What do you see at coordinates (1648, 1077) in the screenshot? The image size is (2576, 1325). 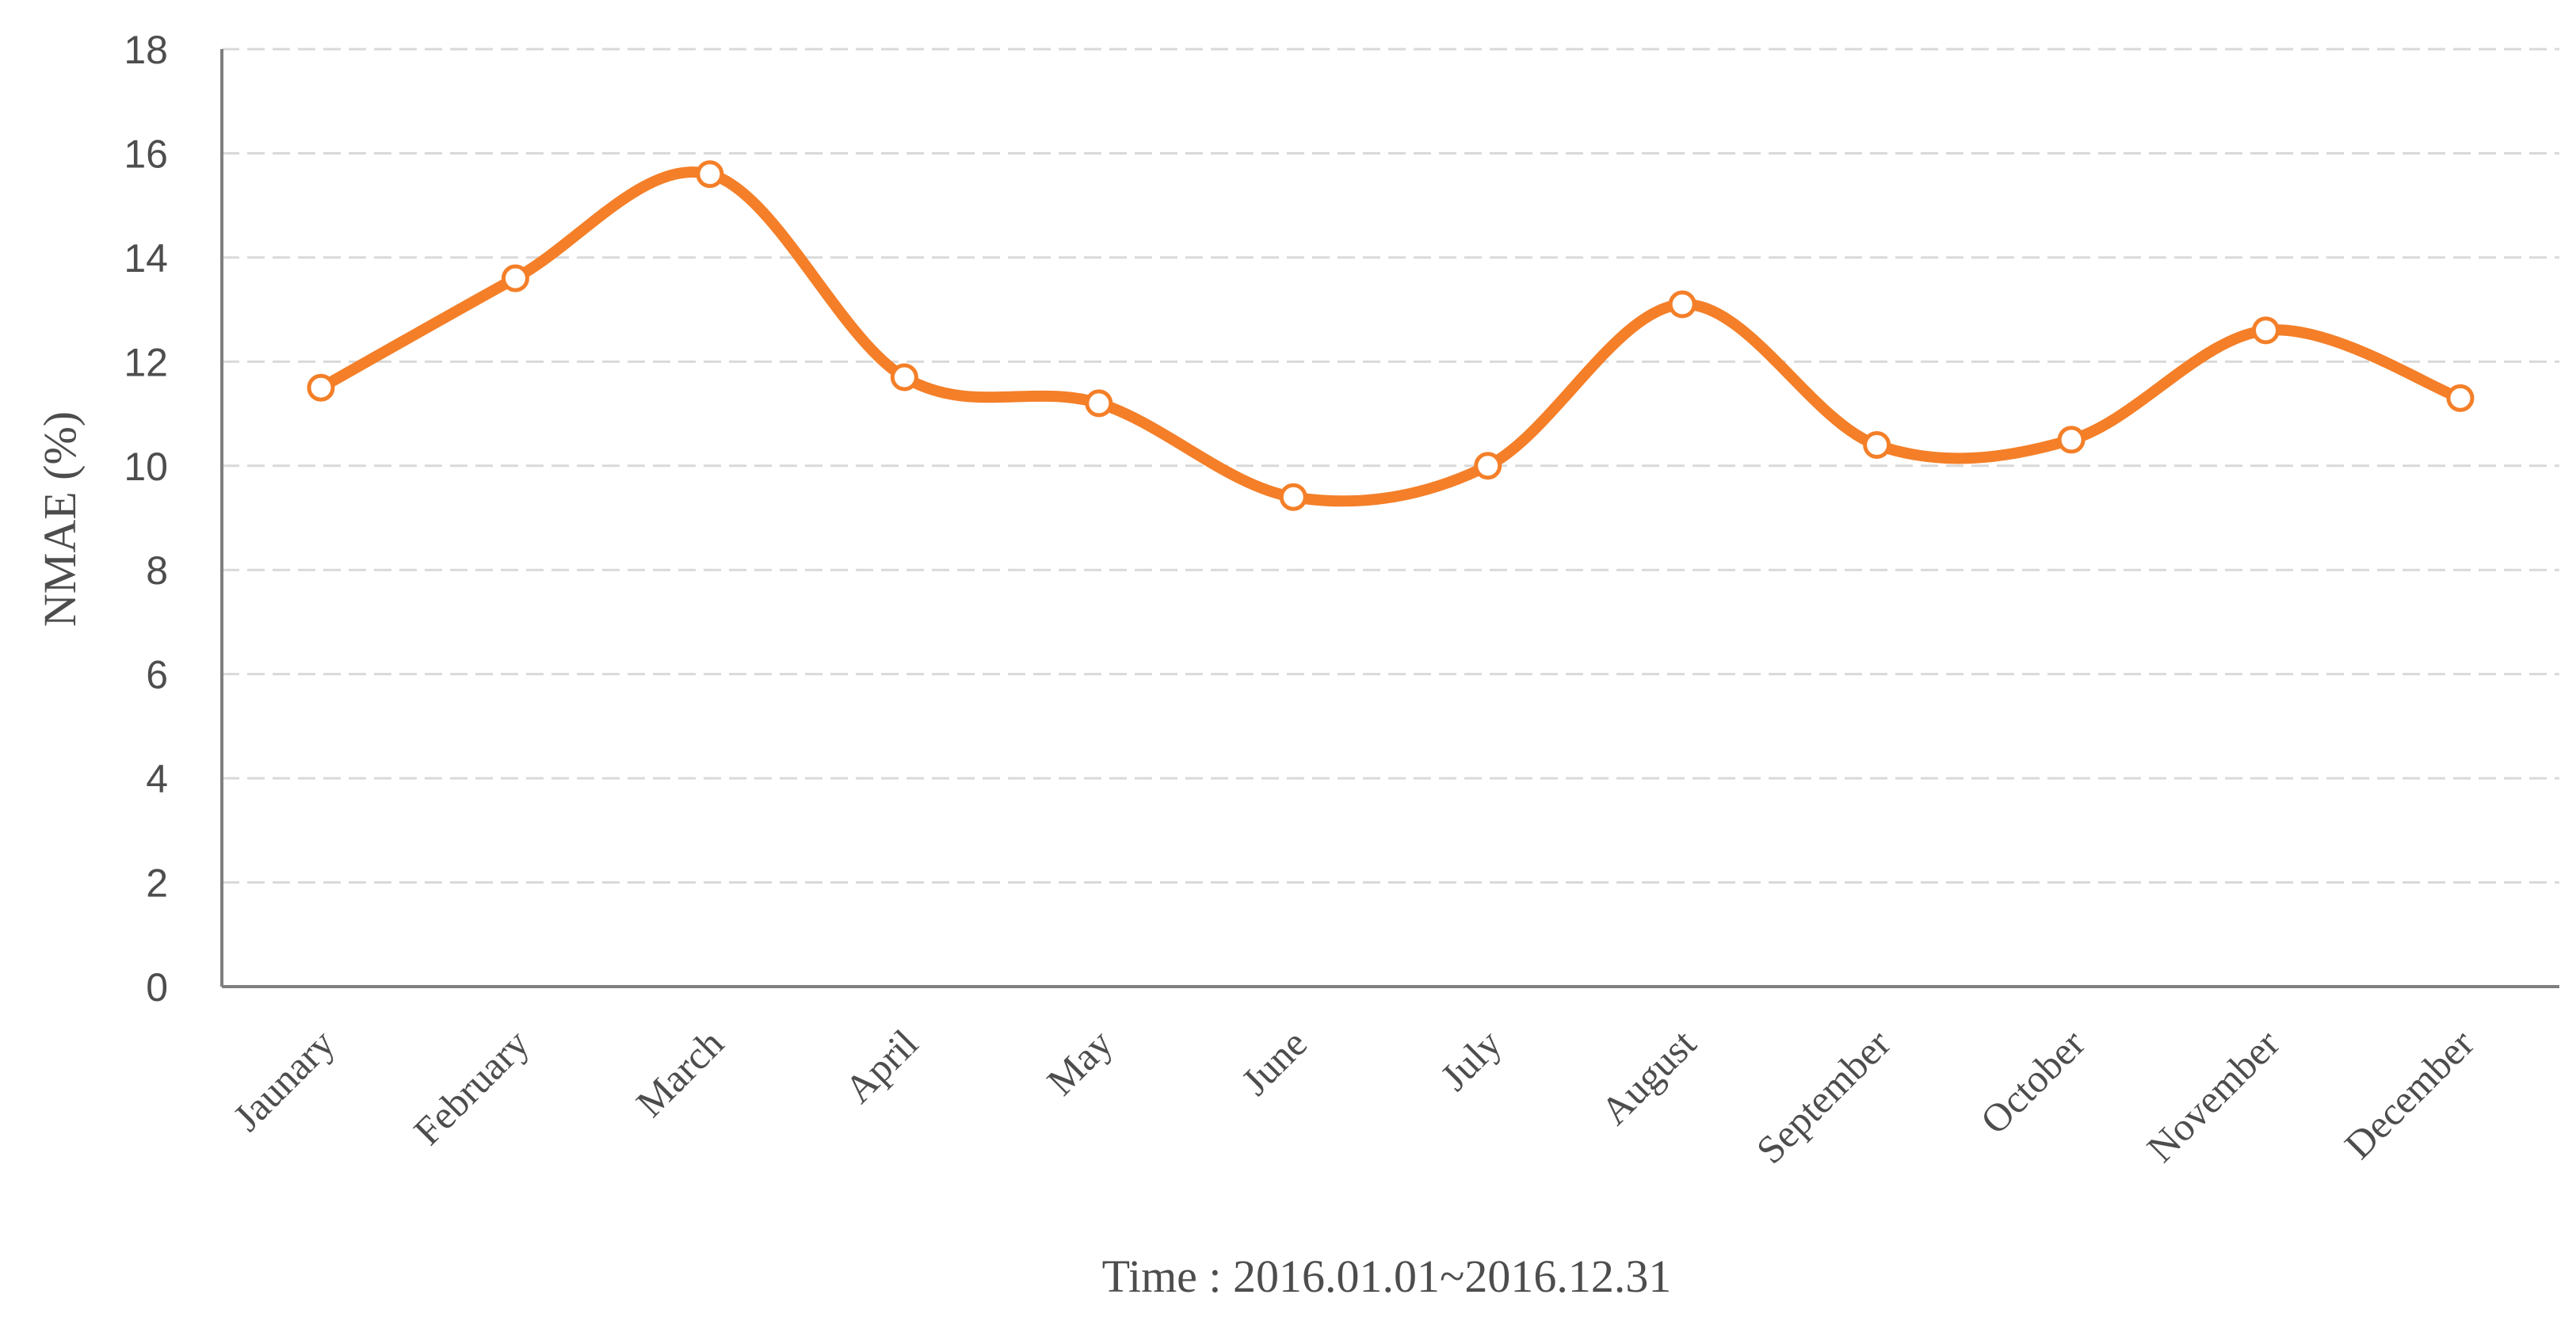 I see `x-tick-label: August` at bounding box center [1648, 1077].